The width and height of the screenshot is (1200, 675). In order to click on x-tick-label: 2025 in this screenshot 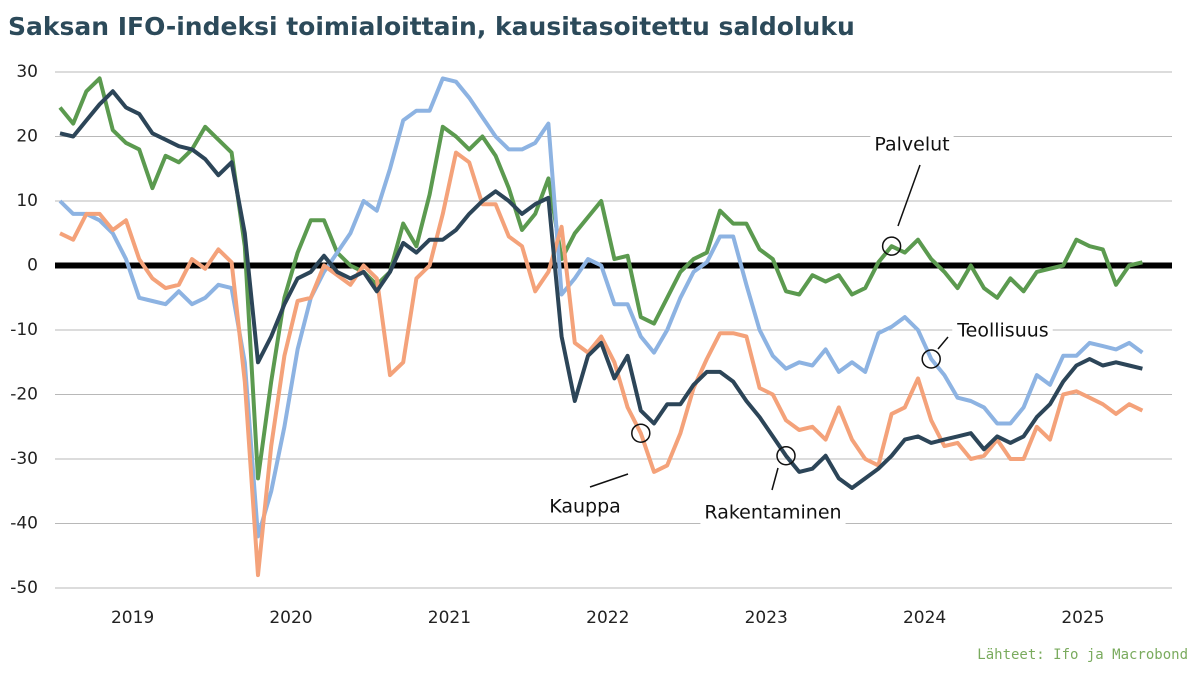, I will do `click(1082, 618)`.